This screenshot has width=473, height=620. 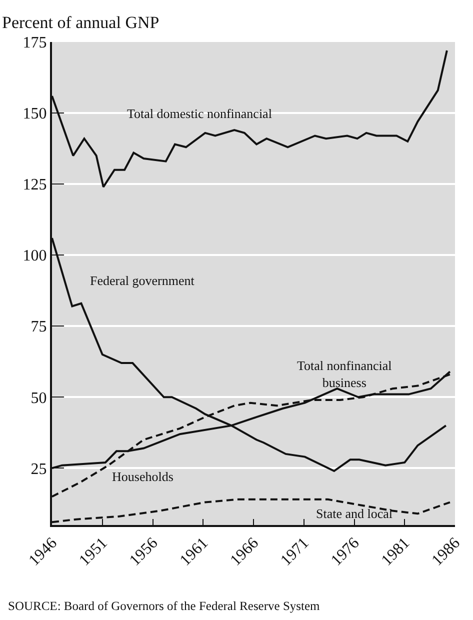 What do you see at coordinates (194, 552) in the screenshot?
I see `x-tick-label: 1961` at bounding box center [194, 552].